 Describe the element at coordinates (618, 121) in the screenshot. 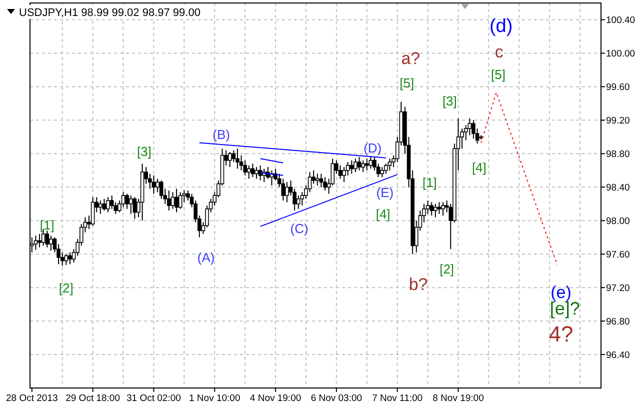

I see `y-tick-label: 99.20` at that location.